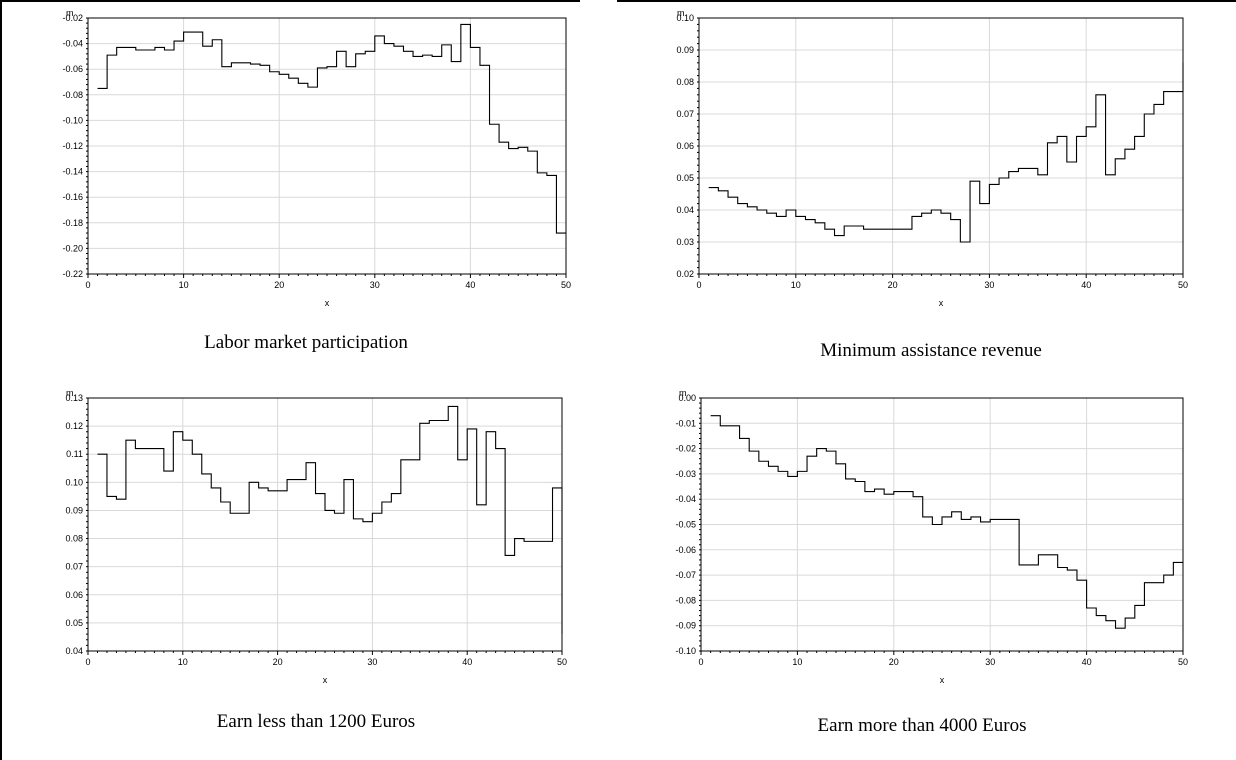 This screenshot has height=760, width=1236. I want to click on y-tick-label: -0.20, so click(72, 248).